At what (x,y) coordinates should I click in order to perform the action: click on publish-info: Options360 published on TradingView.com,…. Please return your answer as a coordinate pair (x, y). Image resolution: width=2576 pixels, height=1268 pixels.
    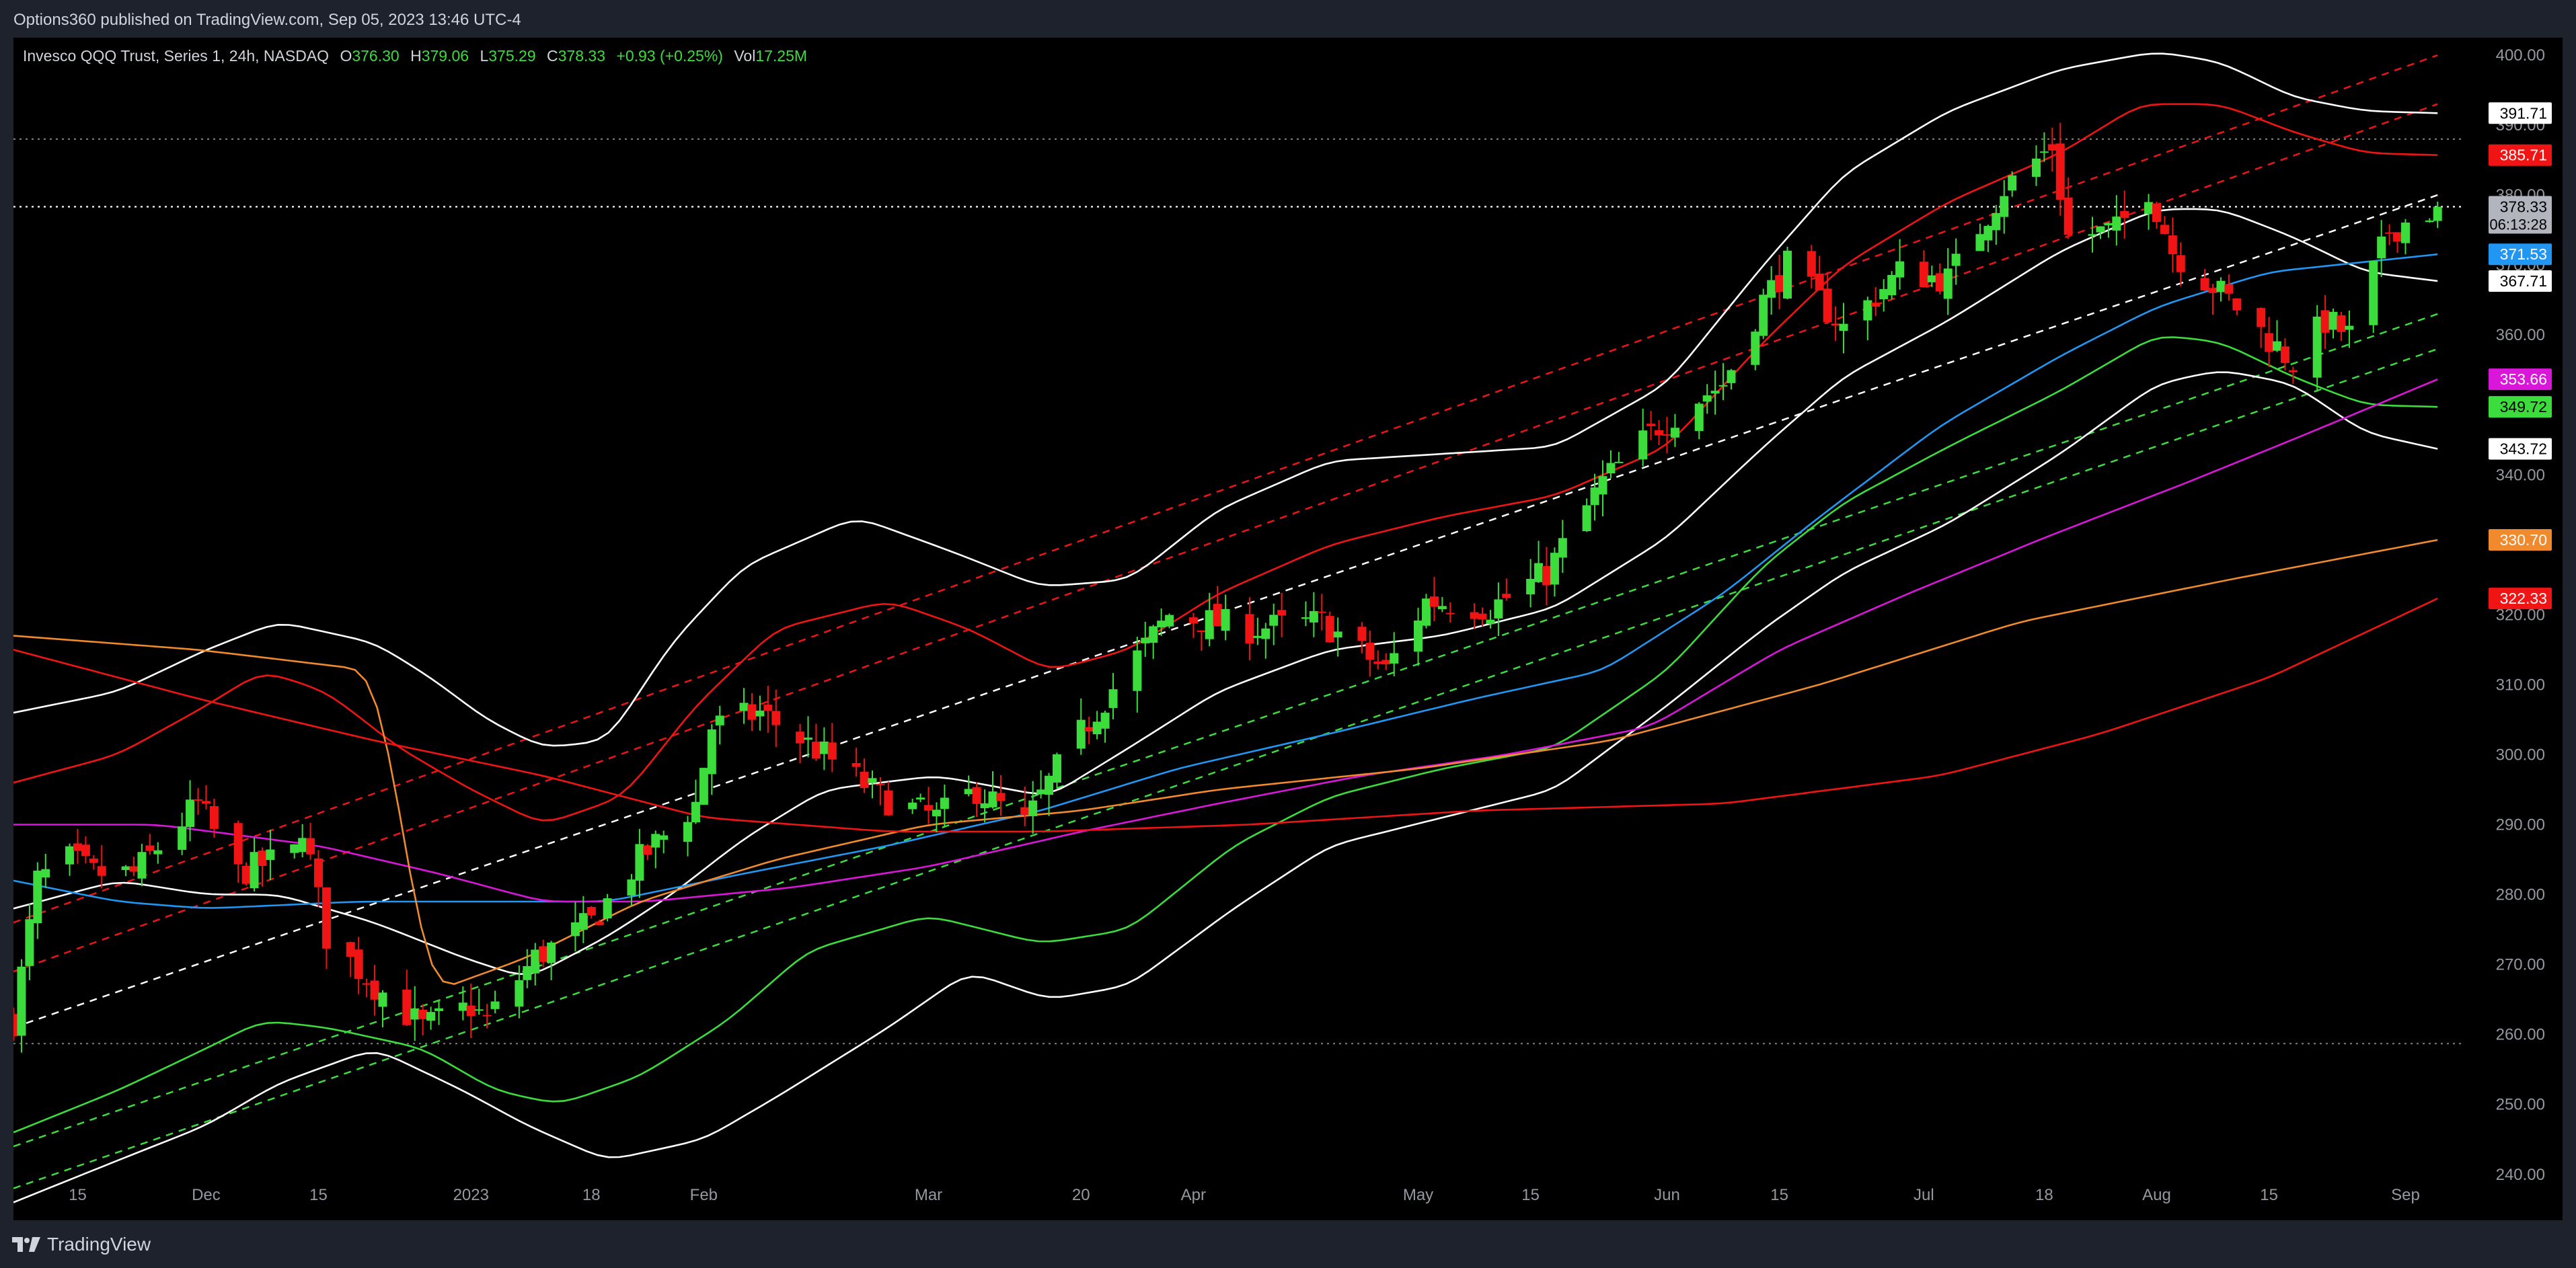
    Looking at the image, I should click on (267, 20).